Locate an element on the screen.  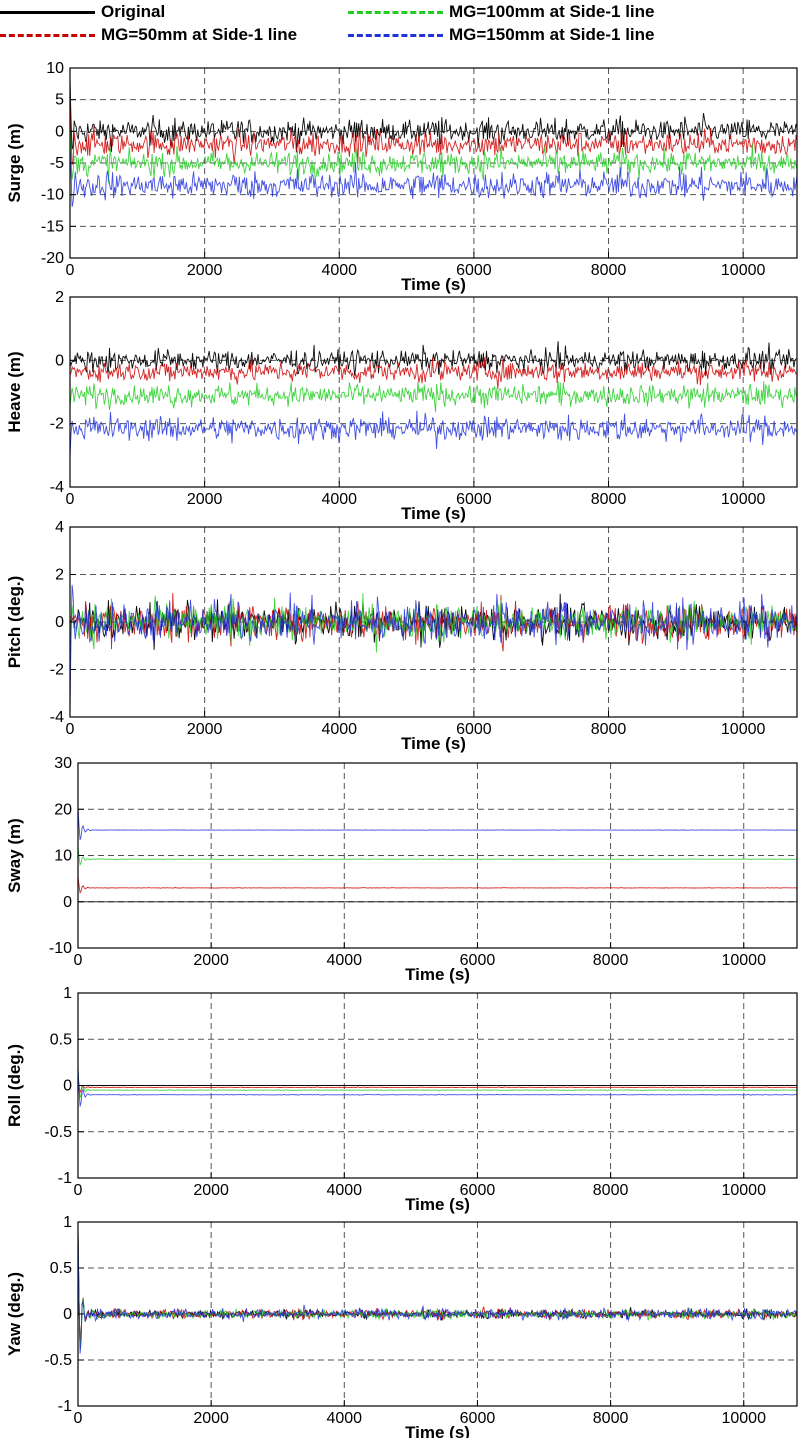
y-tick-label: 2 is located at coordinates (59, 297).